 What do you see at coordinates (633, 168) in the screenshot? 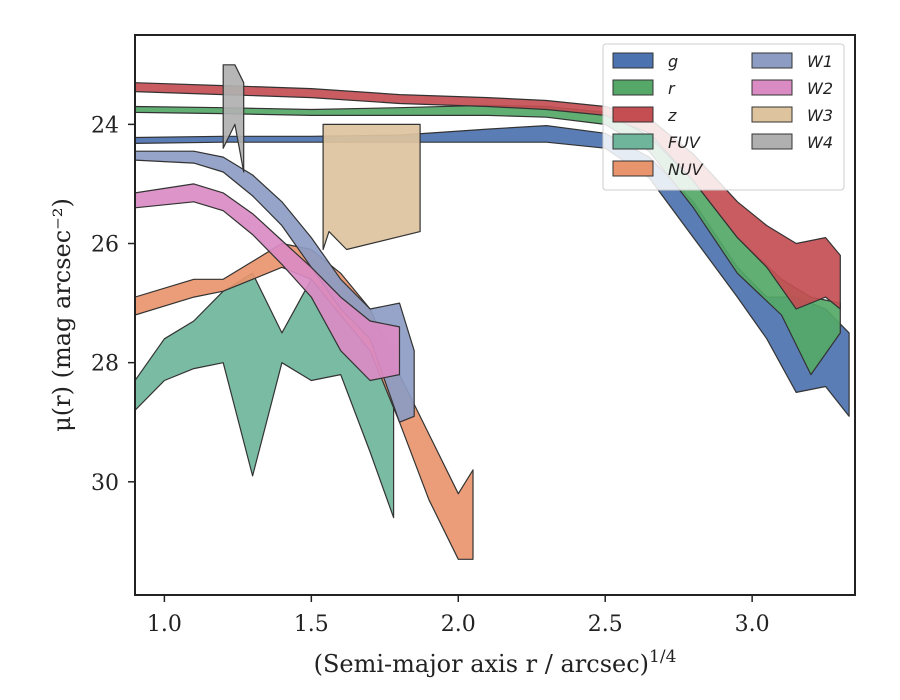
I see `legend-swatch-nuv` at bounding box center [633, 168].